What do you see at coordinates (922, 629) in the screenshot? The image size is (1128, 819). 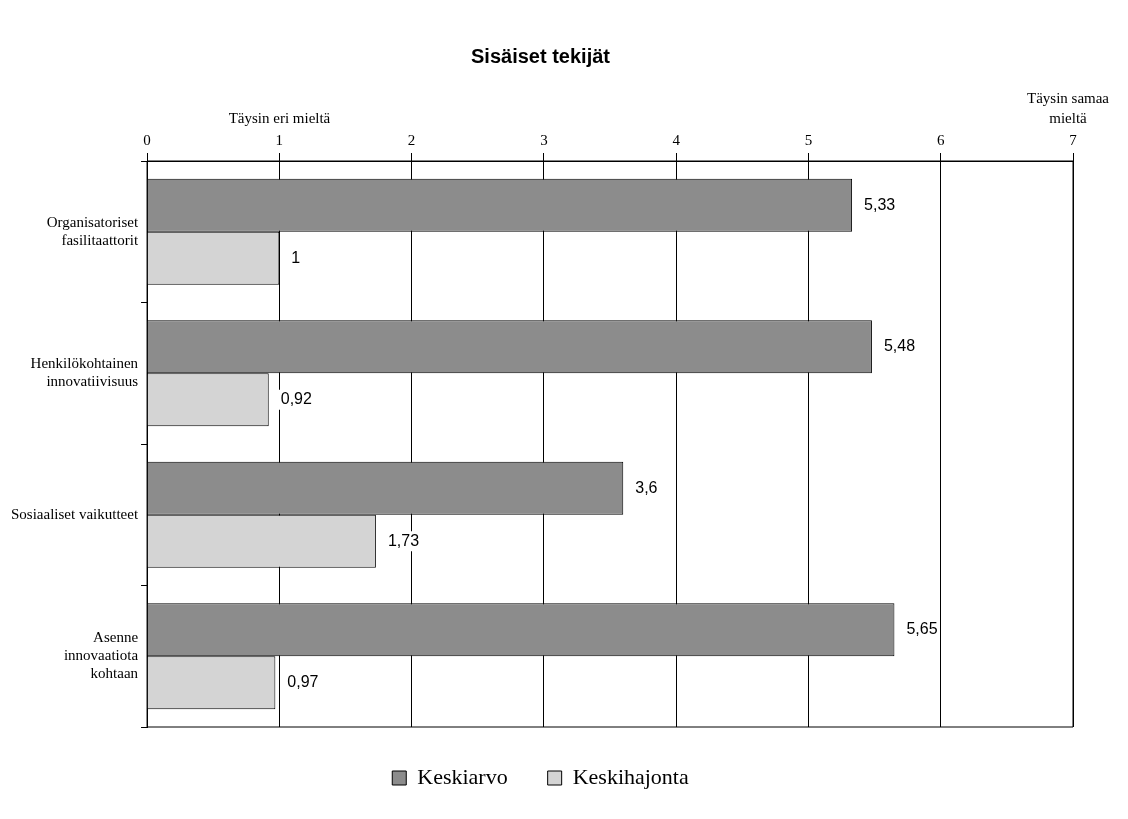 I see `data-label: 5,65` at bounding box center [922, 629].